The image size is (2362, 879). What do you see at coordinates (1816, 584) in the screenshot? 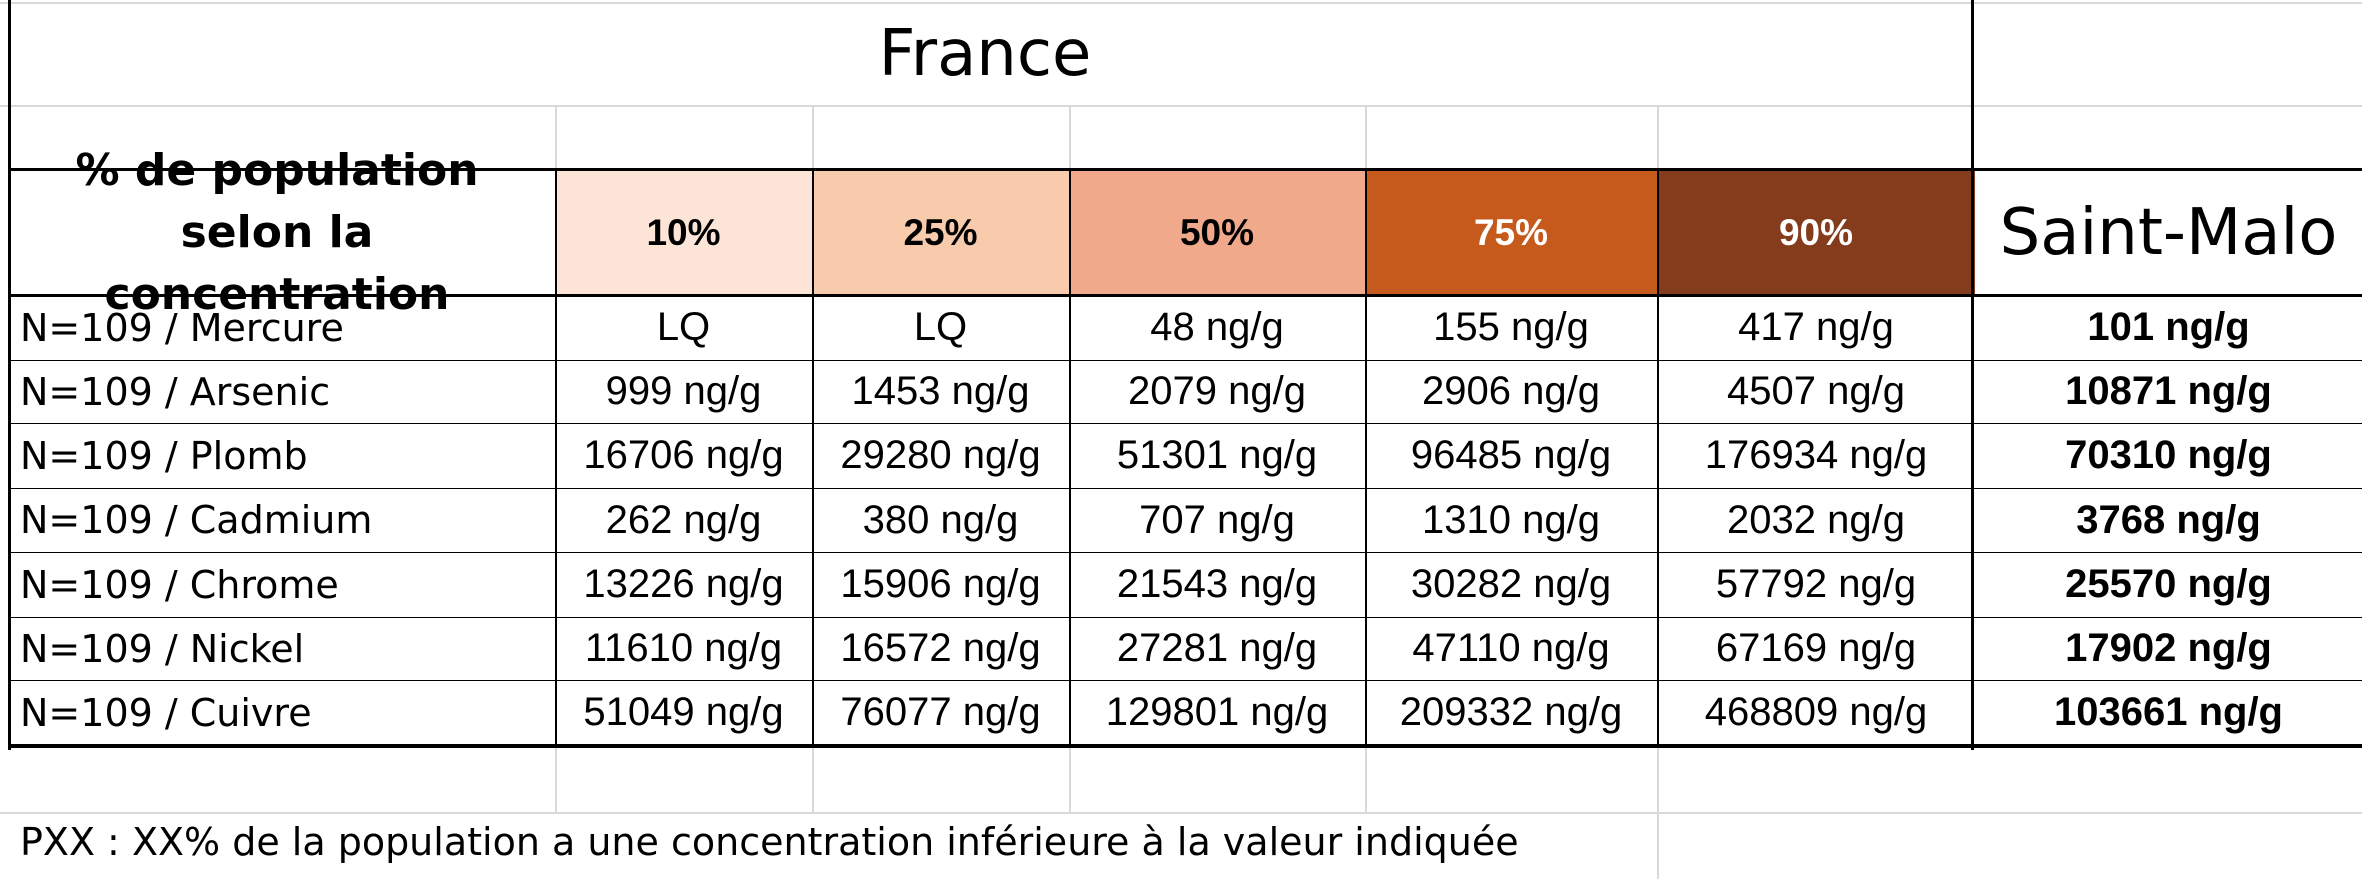
I see `value-cell: 57792 ng/g` at bounding box center [1816, 584].